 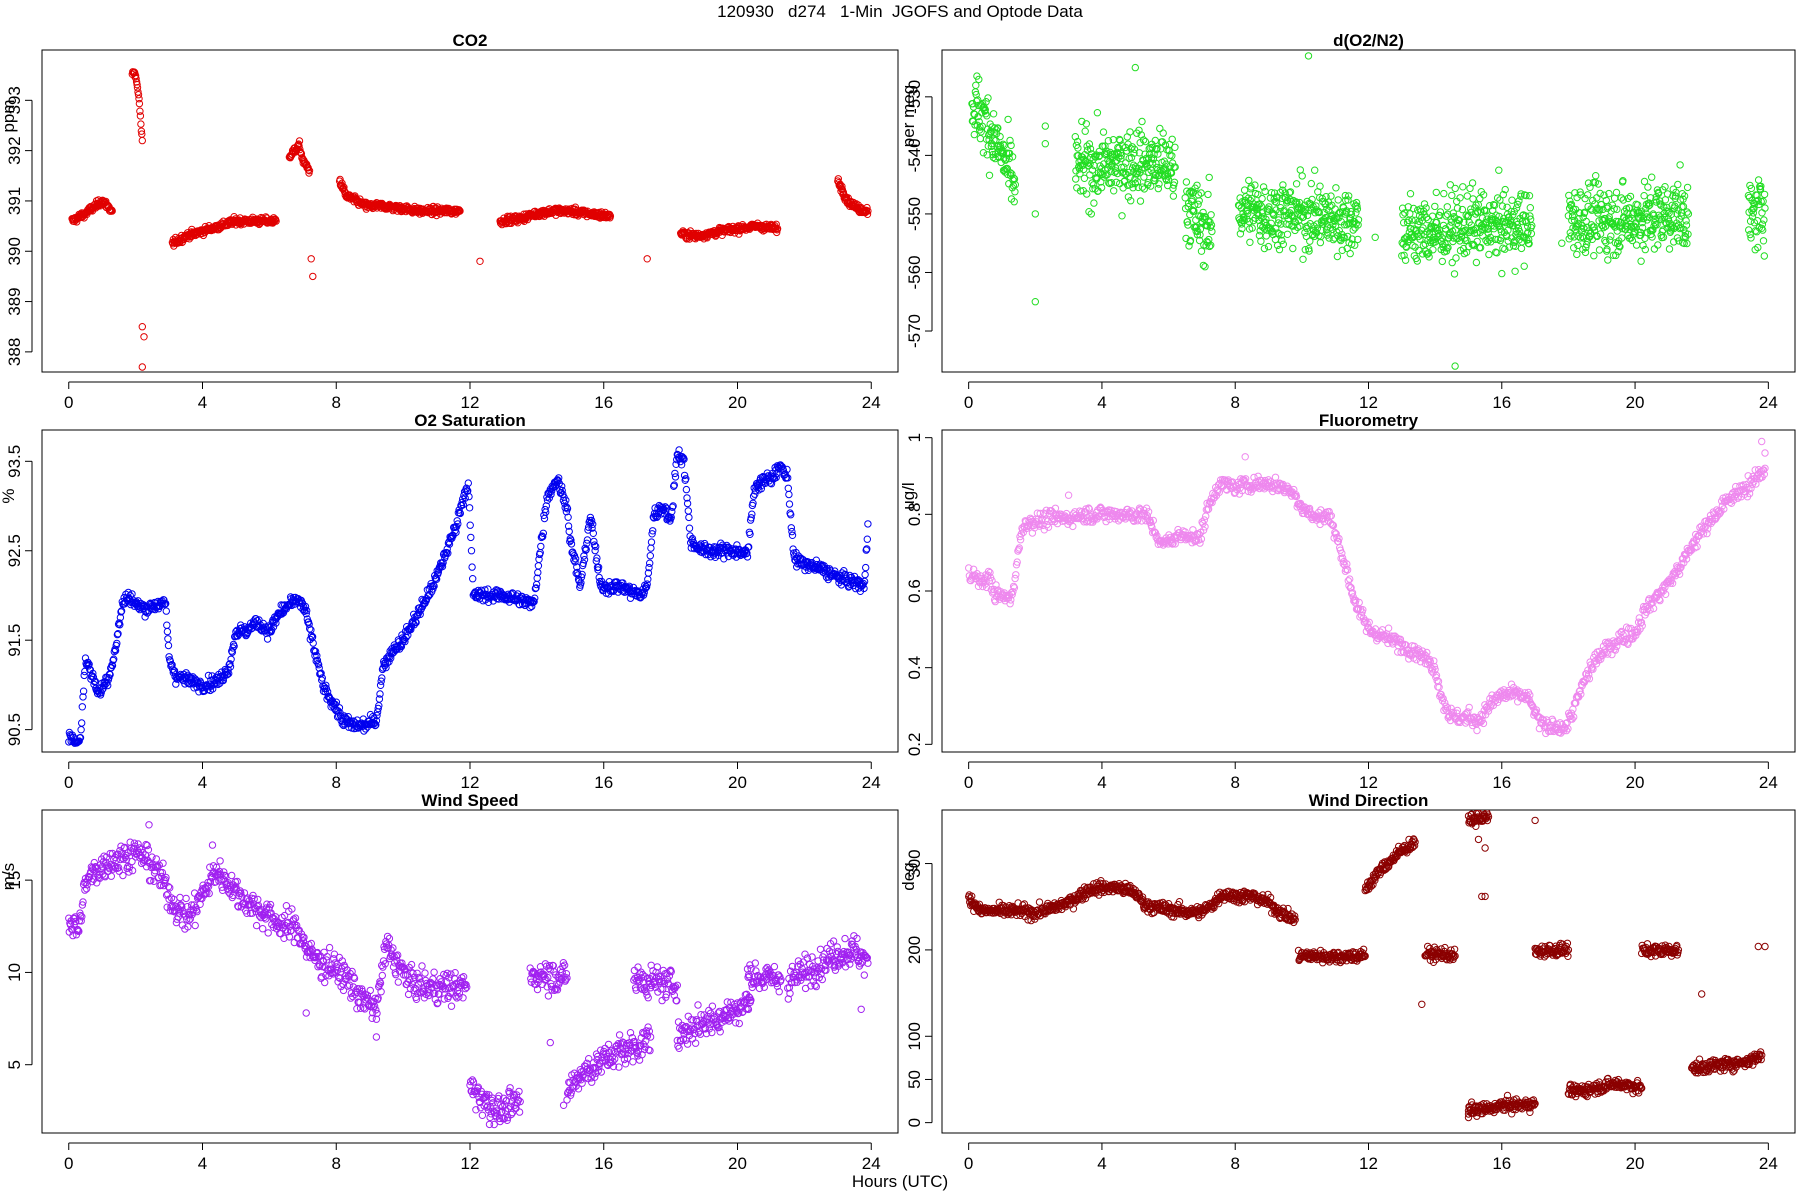 I want to click on x-tick-label: 20, so click(x=1635, y=782).